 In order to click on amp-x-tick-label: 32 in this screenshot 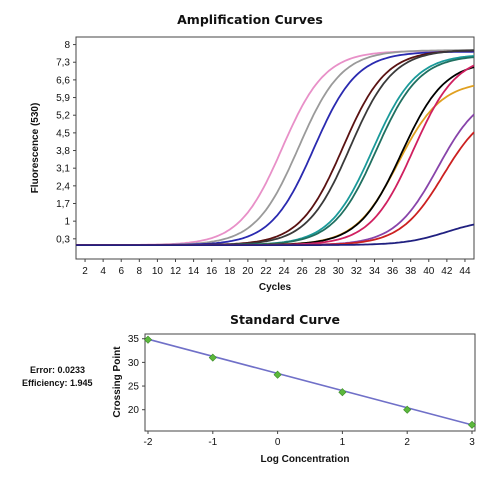, I will do `click(357, 271)`.